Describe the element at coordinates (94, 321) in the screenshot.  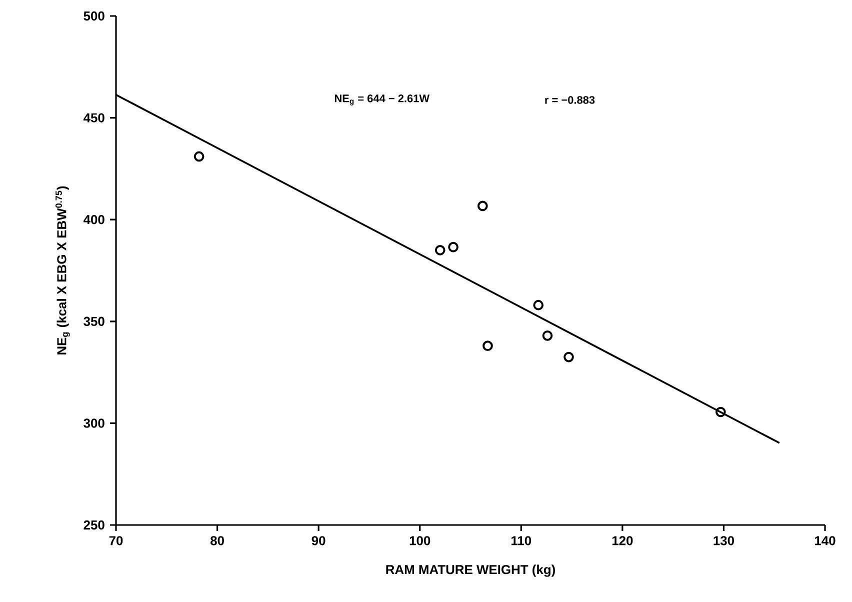
I see `y-tick-label: 350` at that location.